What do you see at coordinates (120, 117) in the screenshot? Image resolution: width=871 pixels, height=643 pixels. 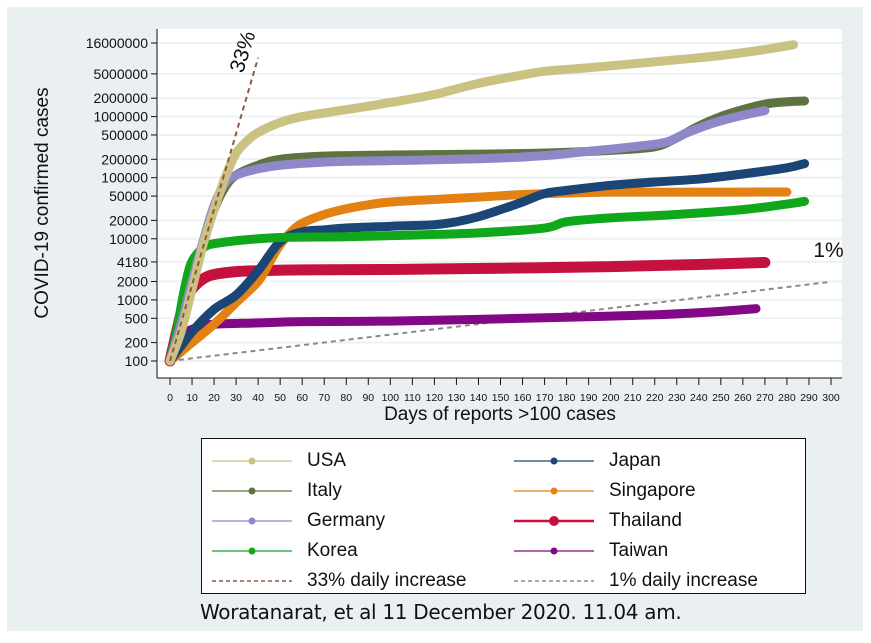 I see `y-tick-label: 1000000` at bounding box center [120, 117].